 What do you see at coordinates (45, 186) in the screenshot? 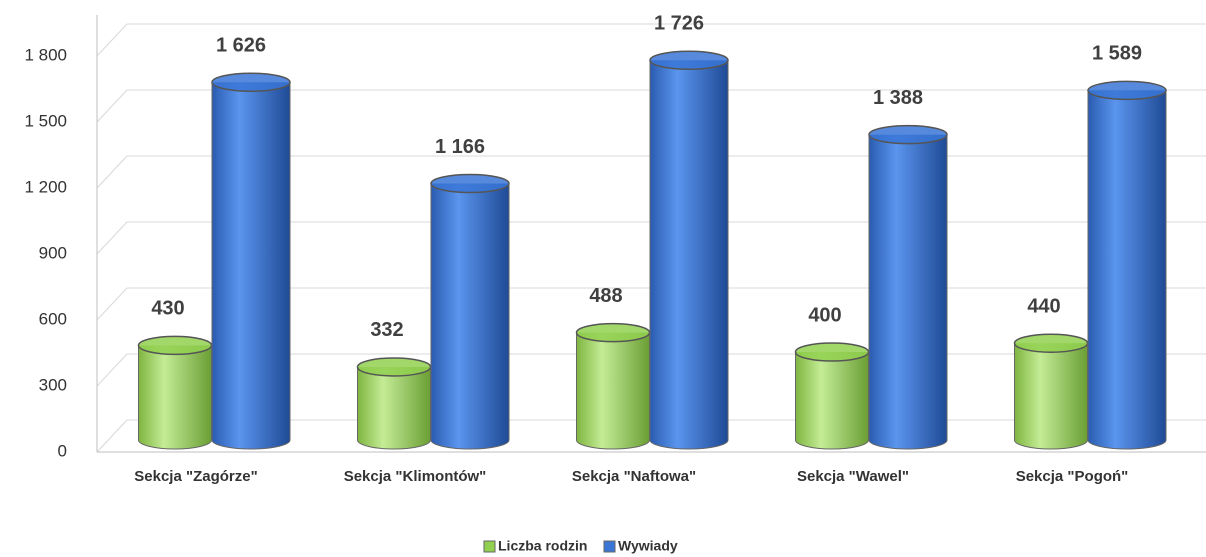
I see `y-tick-label: 1 200` at bounding box center [45, 186].